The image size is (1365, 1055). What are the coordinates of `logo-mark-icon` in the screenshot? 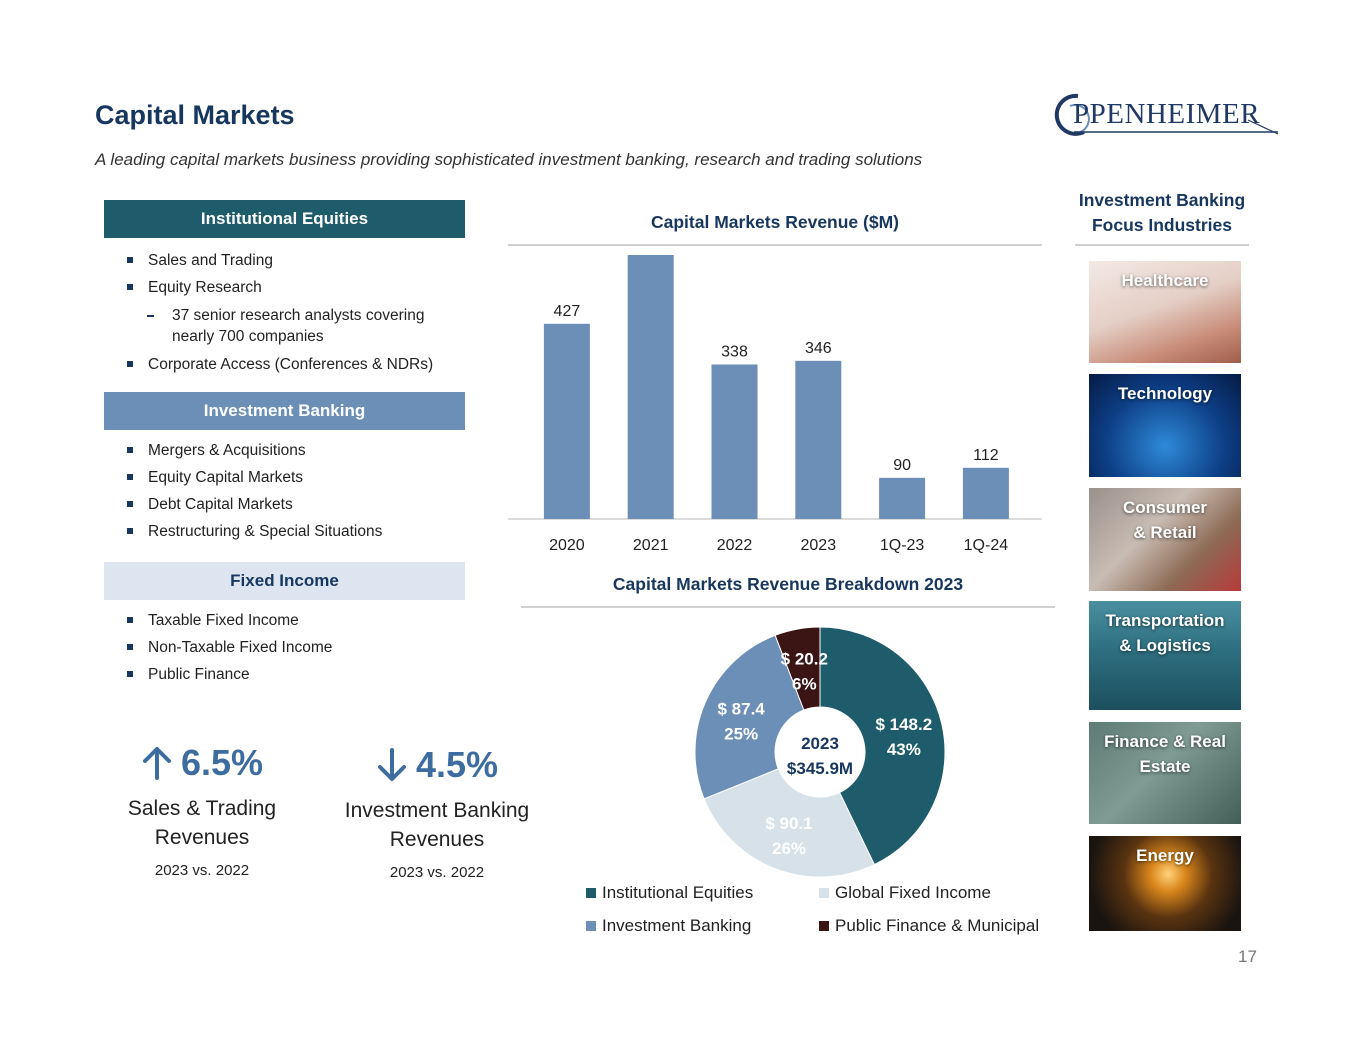 It's located at (1166, 114).